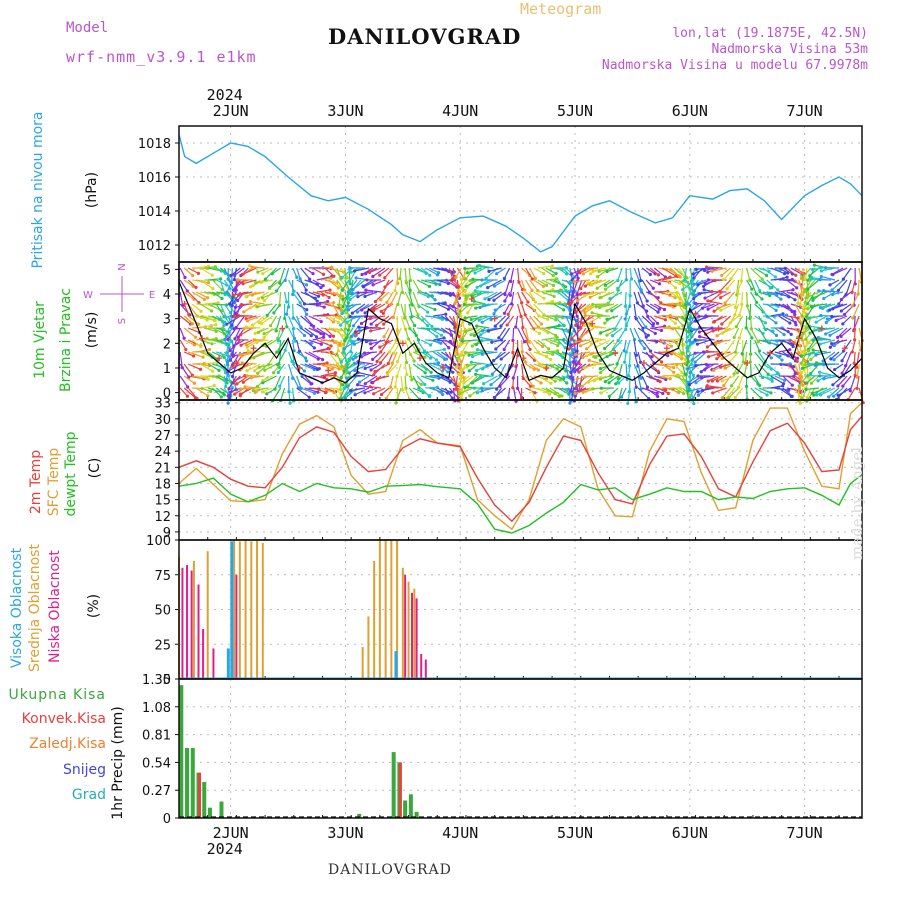 The image size is (900, 900). Describe the element at coordinates (122, 321) in the screenshot. I see `compass-s: S` at that location.